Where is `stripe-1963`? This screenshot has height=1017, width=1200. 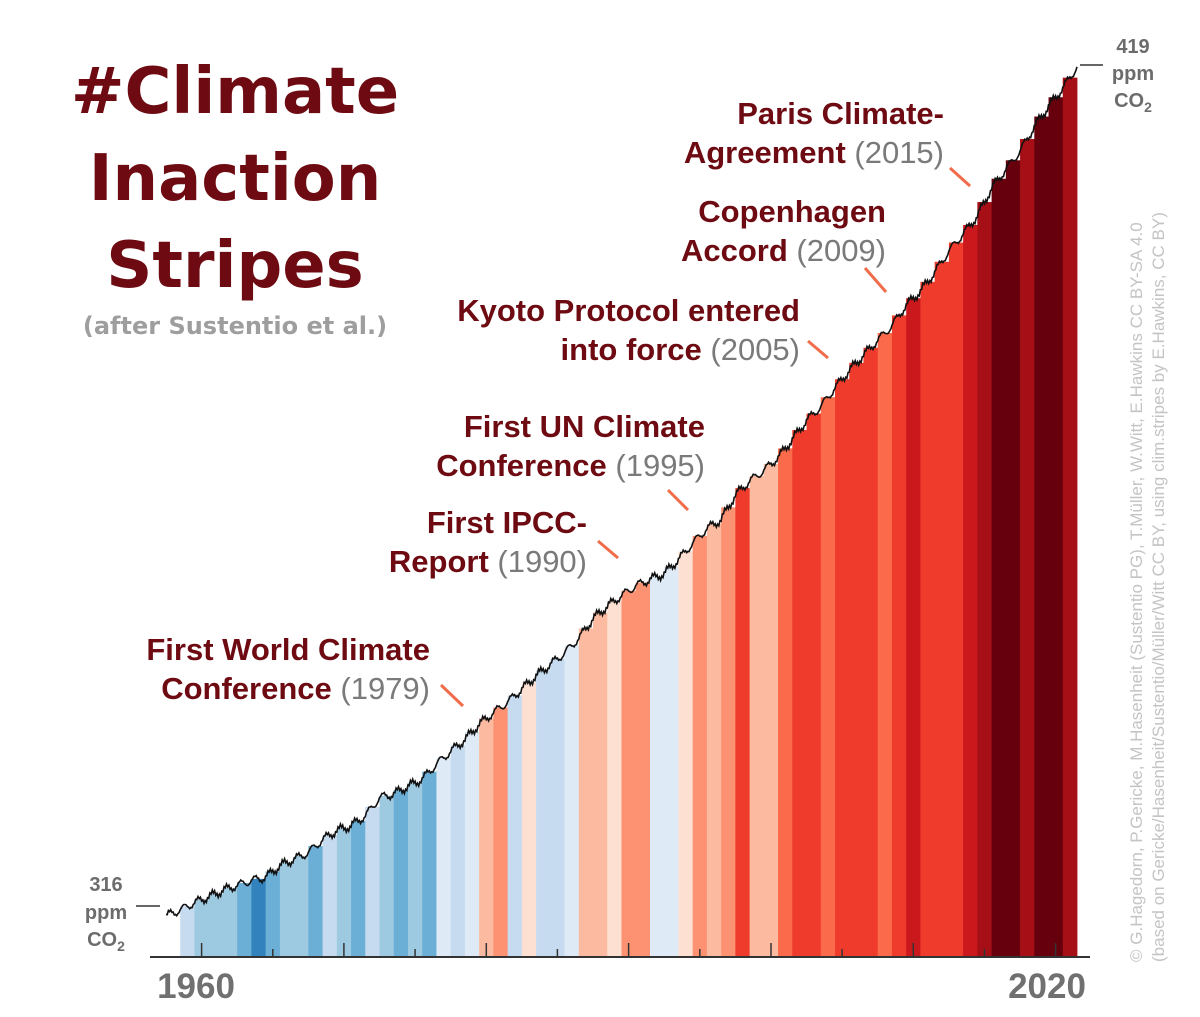
stripe-1963 is located at coordinates (244, 919).